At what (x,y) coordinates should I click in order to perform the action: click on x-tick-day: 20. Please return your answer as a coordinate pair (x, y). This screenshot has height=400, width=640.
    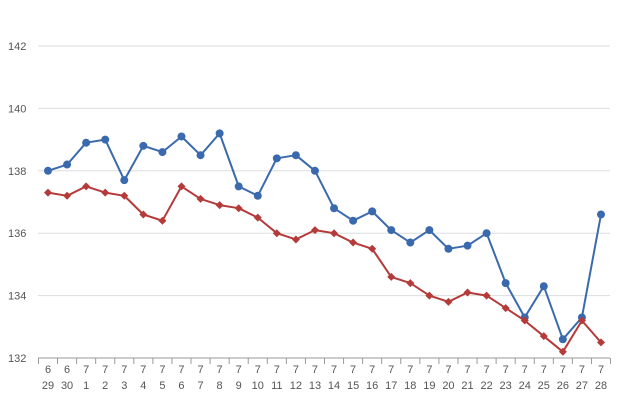
    Looking at the image, I should click on (448, 386).